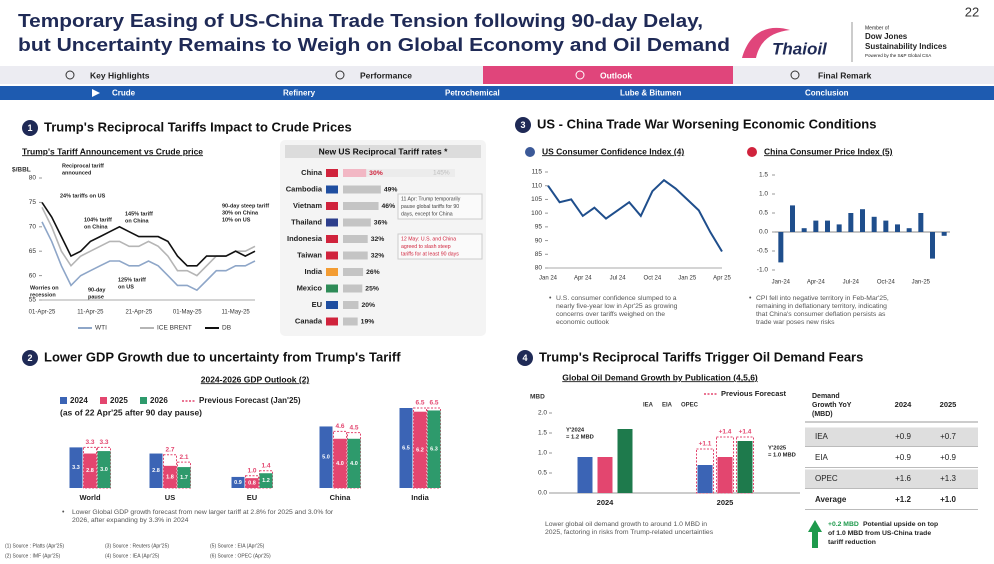 Image resolution: width=994 pixels, height=564 pixels. I want to click on y-axis-label: MBD, so click(537, 397).